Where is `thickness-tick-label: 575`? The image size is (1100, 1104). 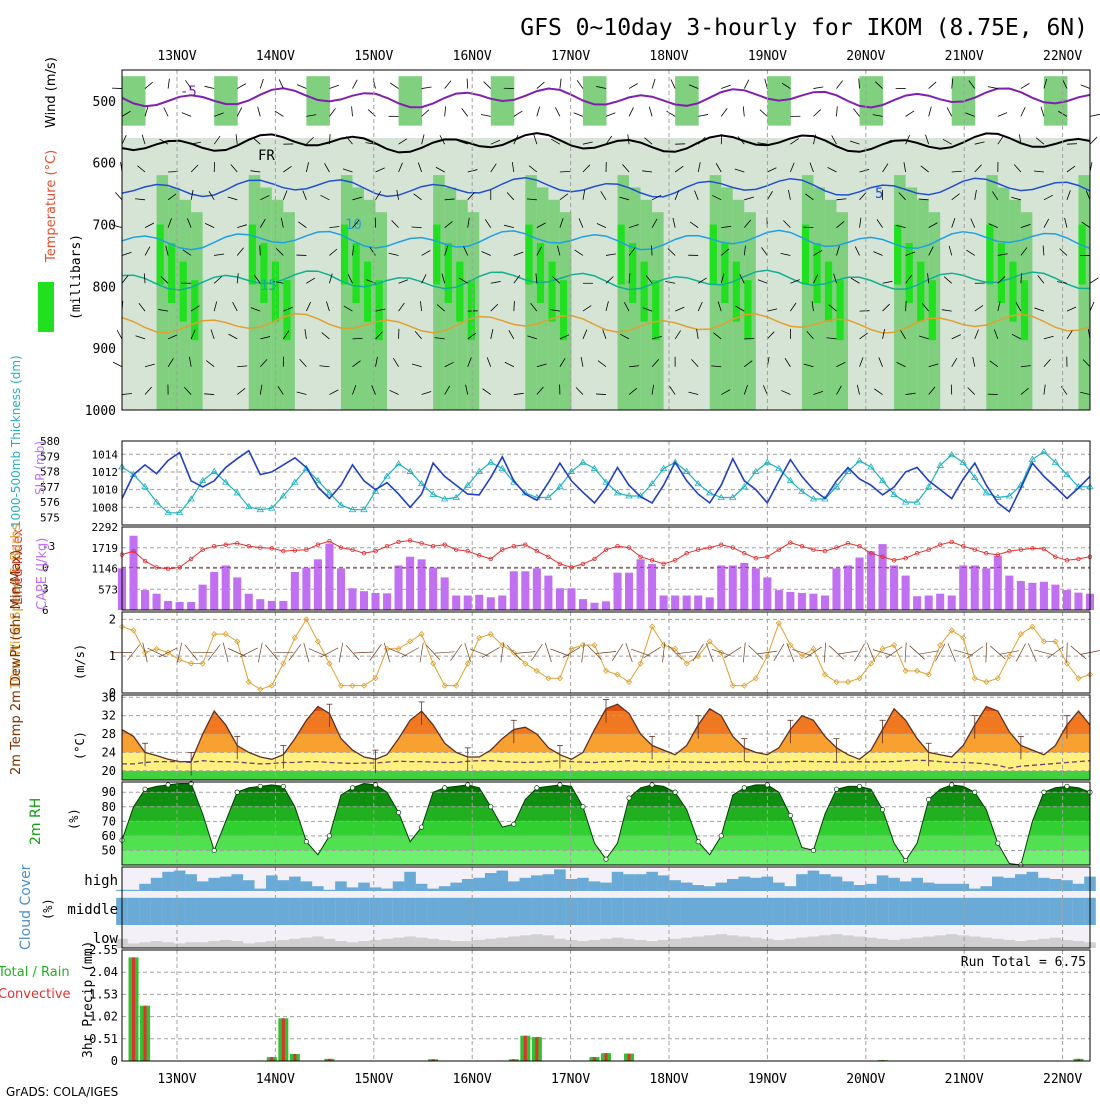
thickness-tick-label: 575 is located at coordinates (50, 517).